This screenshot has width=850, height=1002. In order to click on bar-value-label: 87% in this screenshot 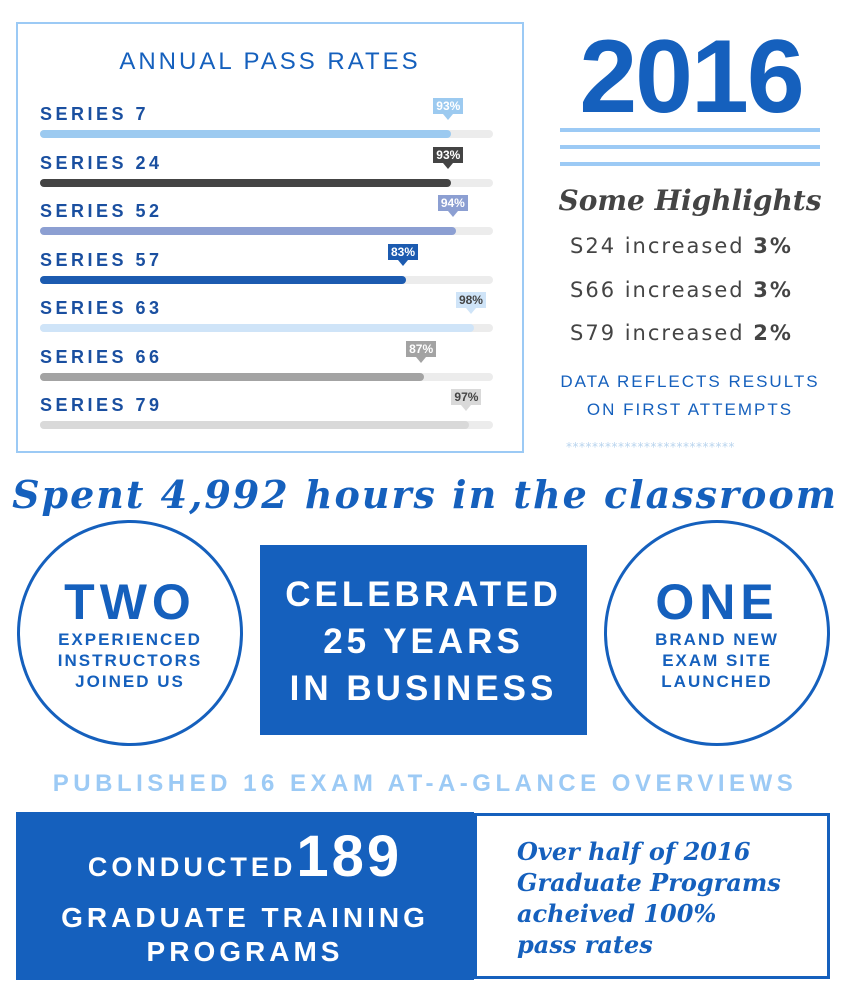, I will do `click(421, 351)`.